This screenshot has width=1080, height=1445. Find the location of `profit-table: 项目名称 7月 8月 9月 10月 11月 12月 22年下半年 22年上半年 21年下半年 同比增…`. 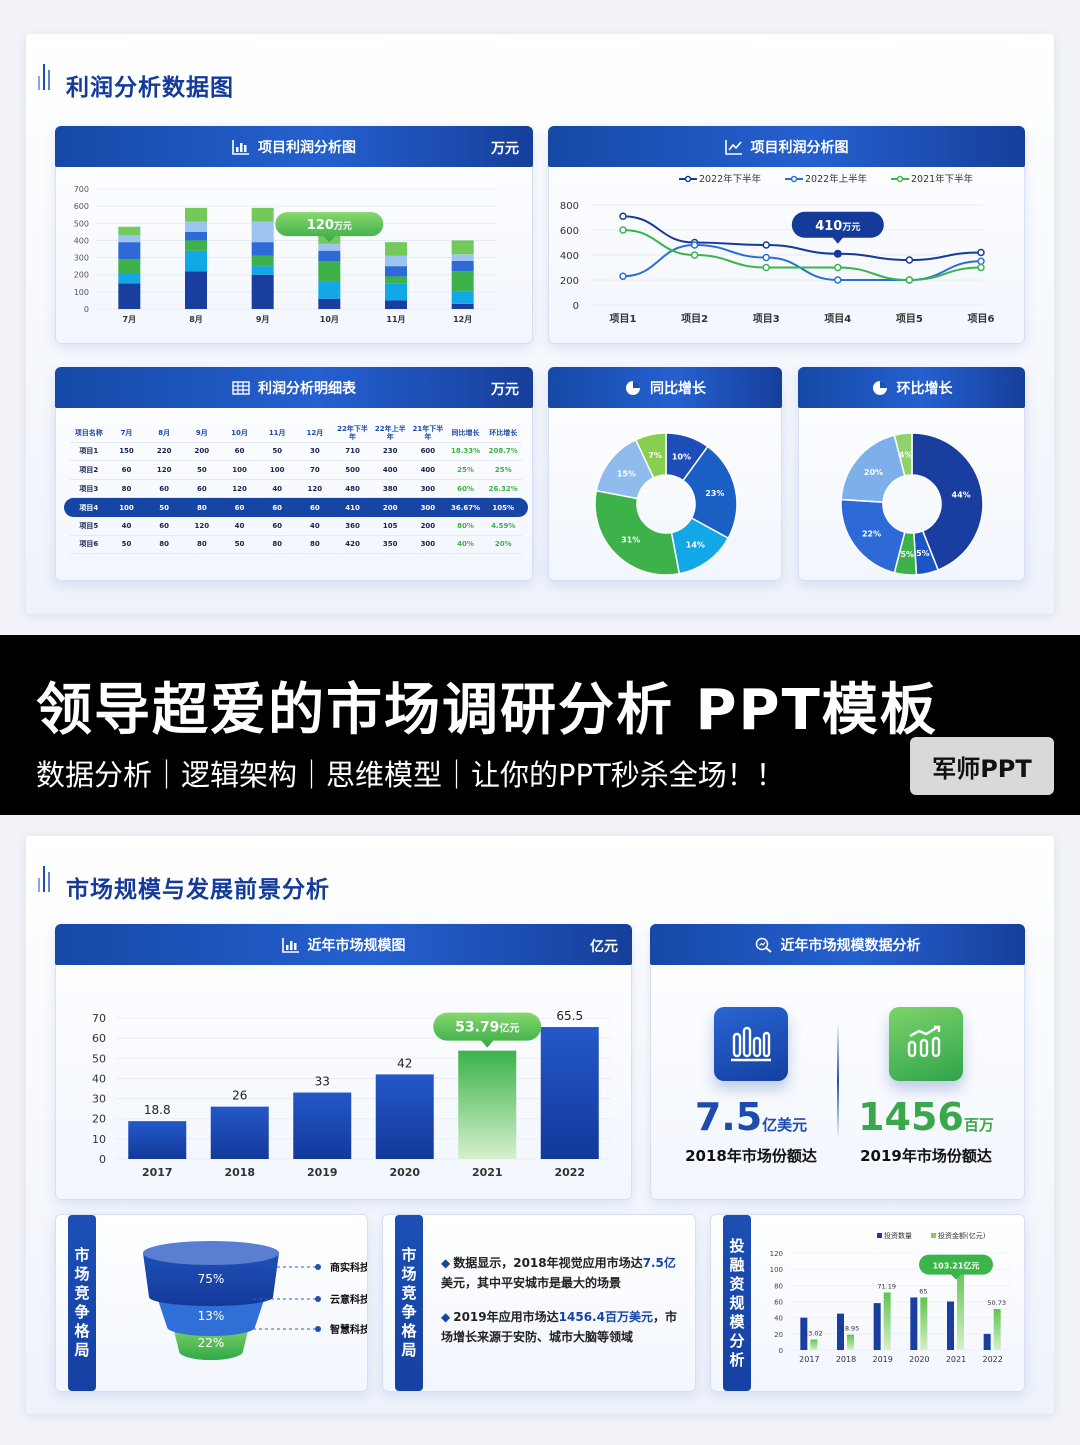

profit-table: 项目名称 7月 8月 9月 10月 11月 12月 22年下半年 22年上半年 21年下半年 同比增… is located at coordinates (296, 489).